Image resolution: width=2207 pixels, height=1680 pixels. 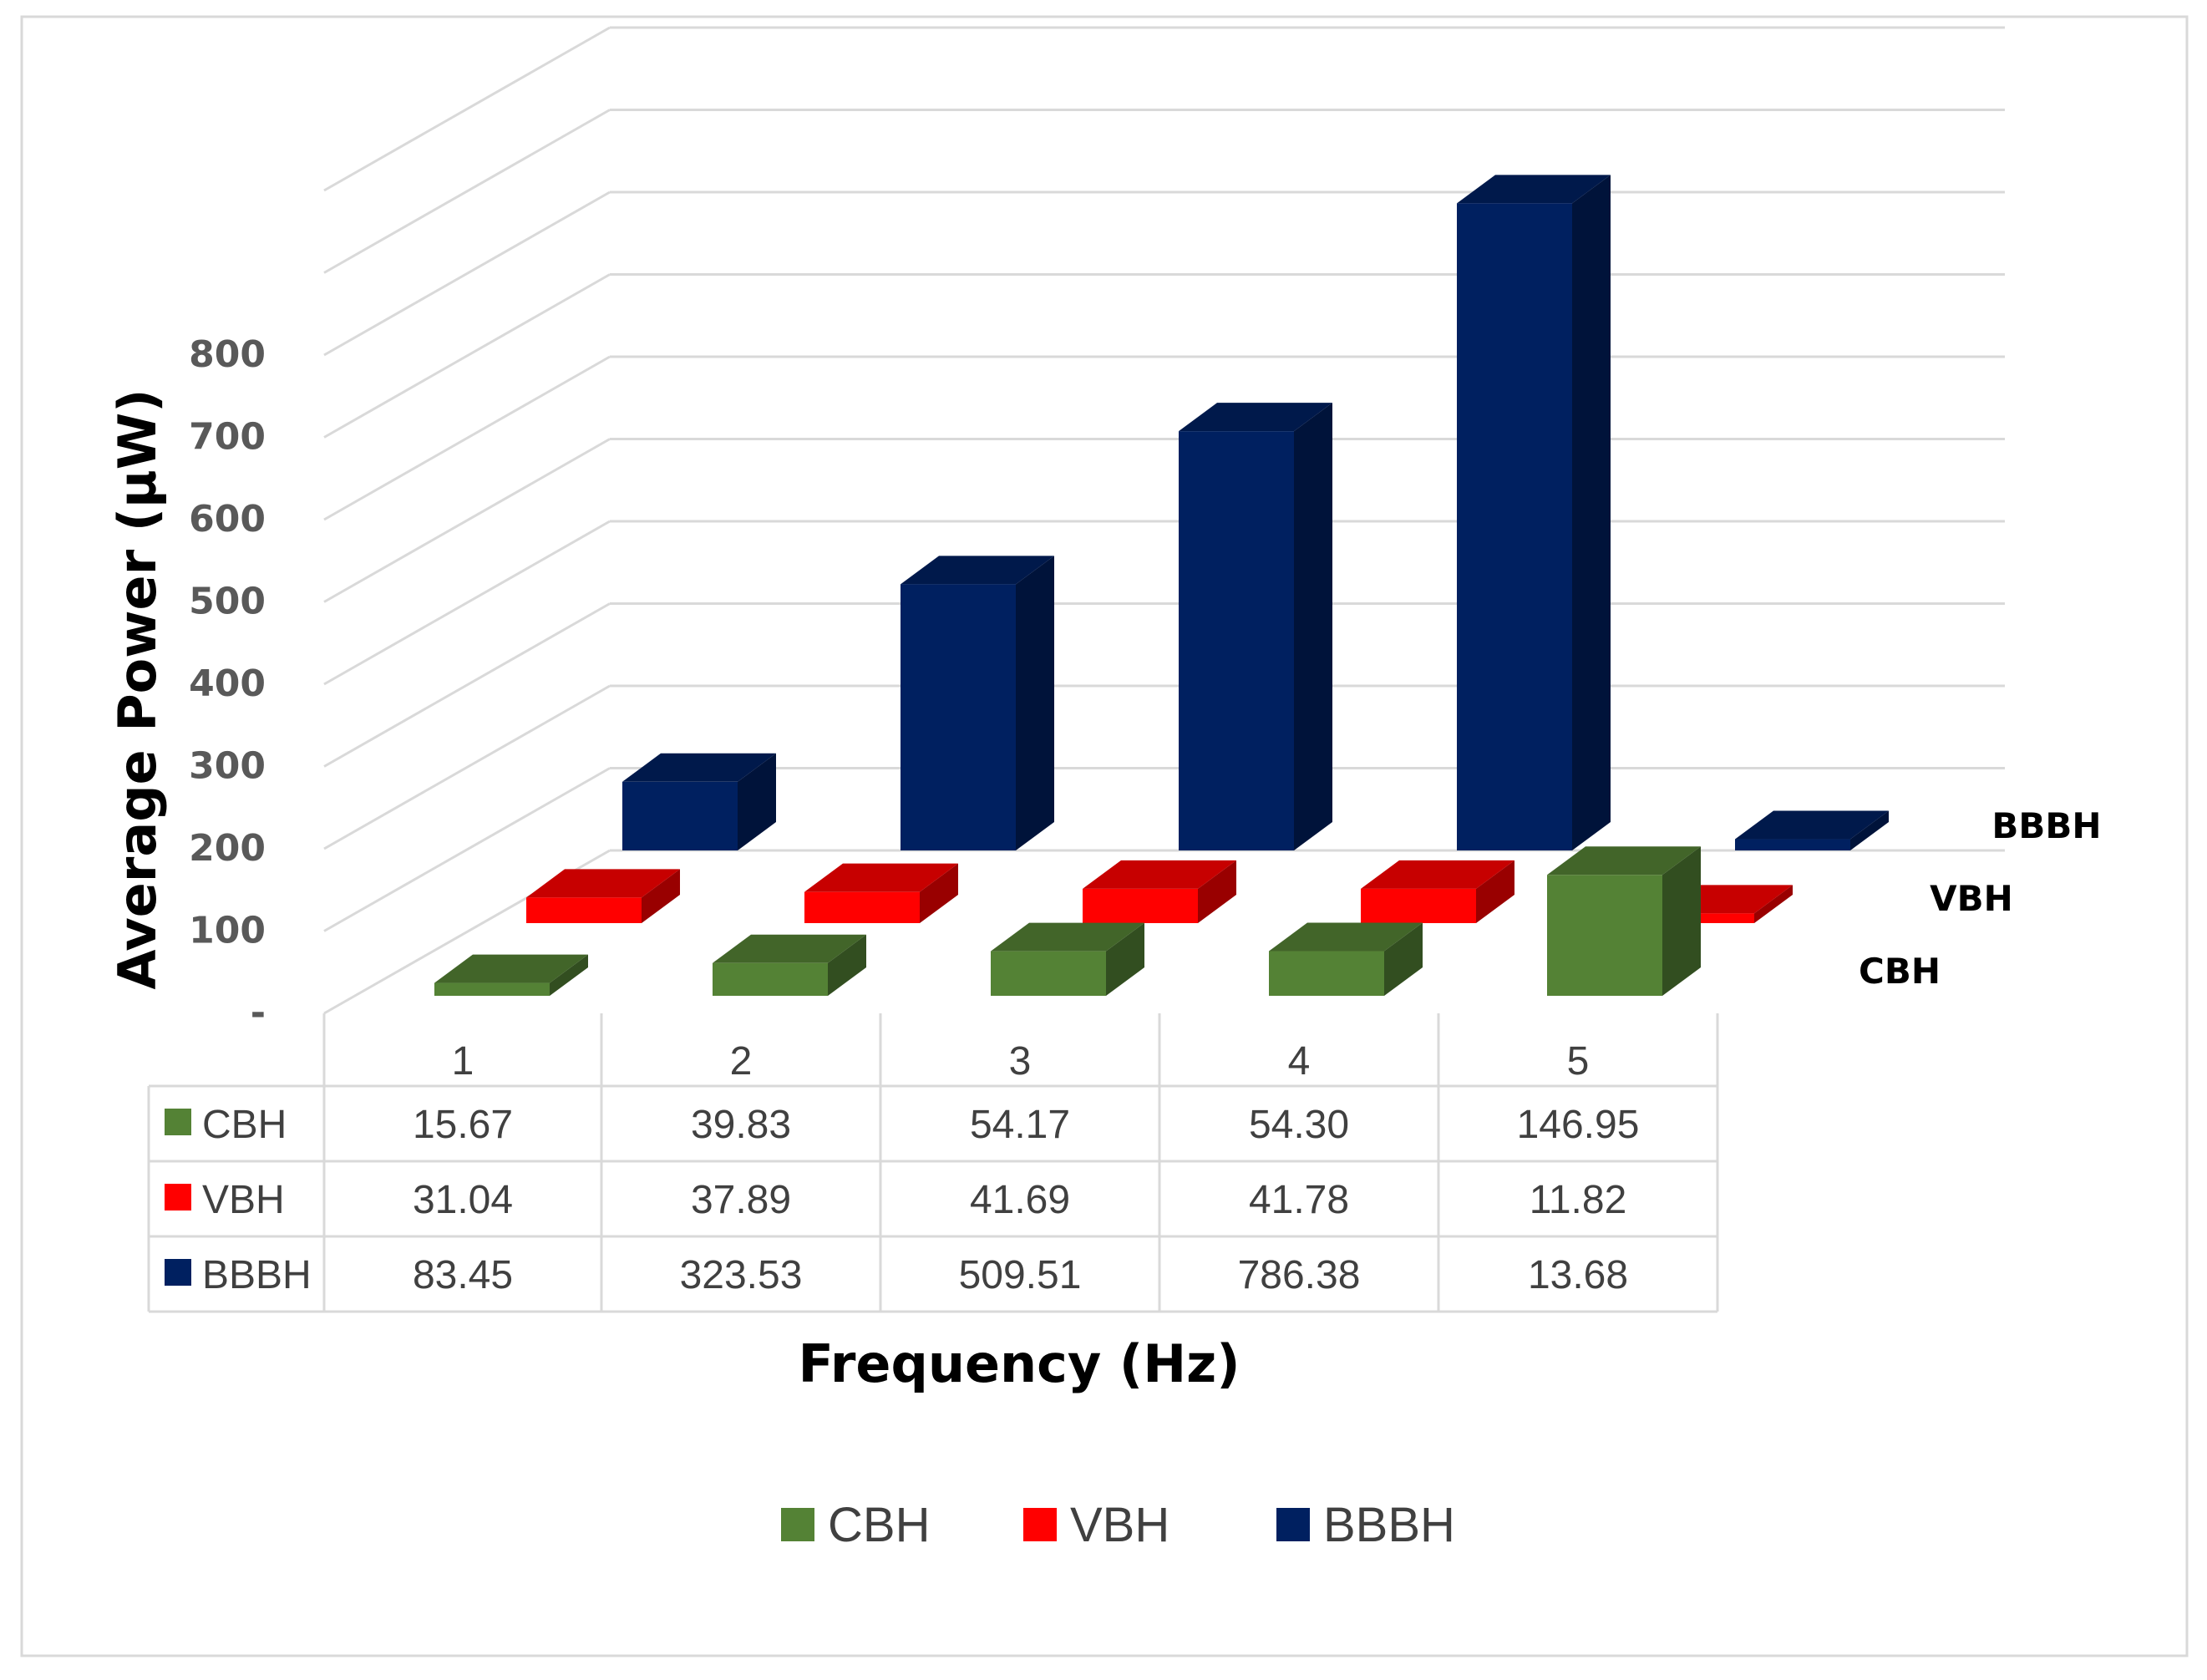 I want to click on y-axis-ticks: - 100 200 300 400 500 600 700 800, so click(x=227, y=683).